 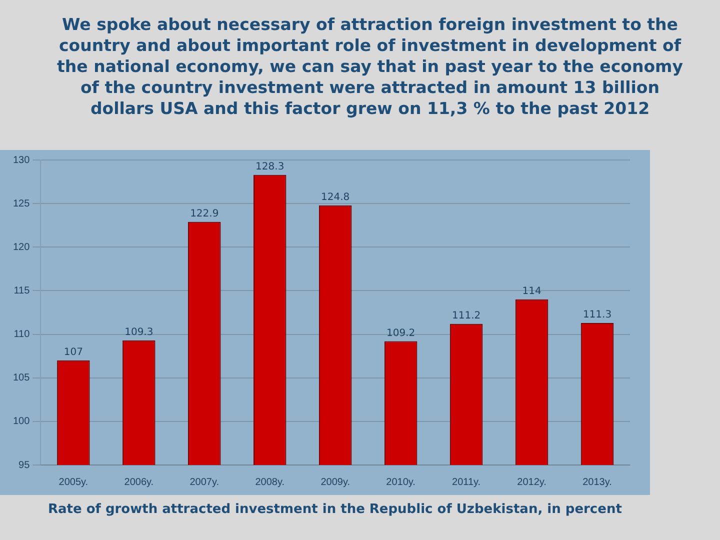 What do you see at coordinates (139, 332) in the screenshot?
I see `data-label: 109.3` at bounding box center [139, 332].